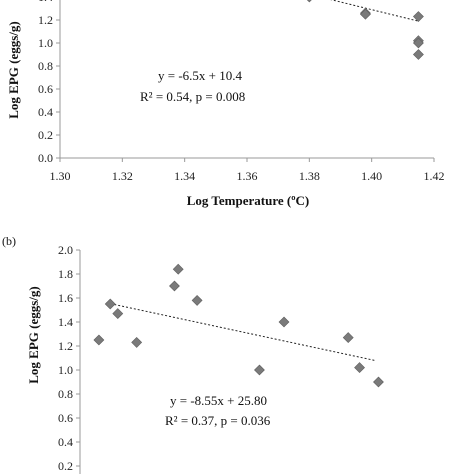 This screenshot has width=474, height=474. Describe the element at coordinates (371, 176) in the screenshot. I see `chart-a-x-tick-label: 1.40` at that location.